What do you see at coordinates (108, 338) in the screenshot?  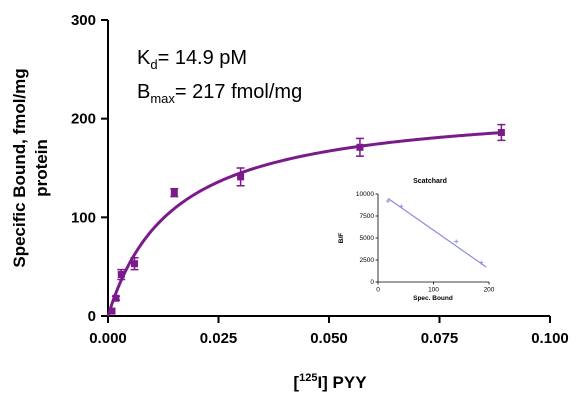 I see `x-tick-label: 0.000` at bounding box center [108, 338].